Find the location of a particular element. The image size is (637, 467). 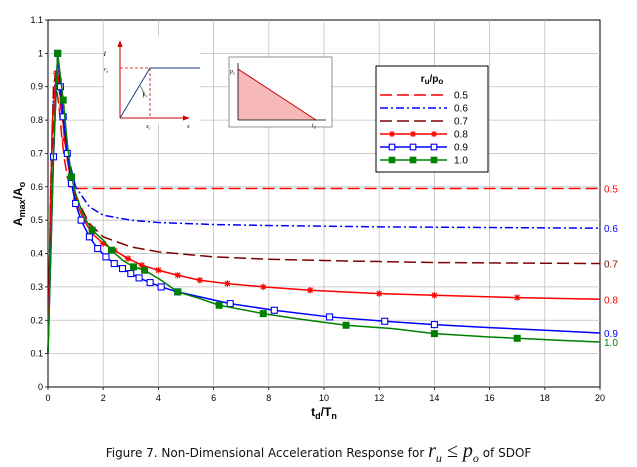

legend-label: 0.8 is located at coordinates (461, 135).